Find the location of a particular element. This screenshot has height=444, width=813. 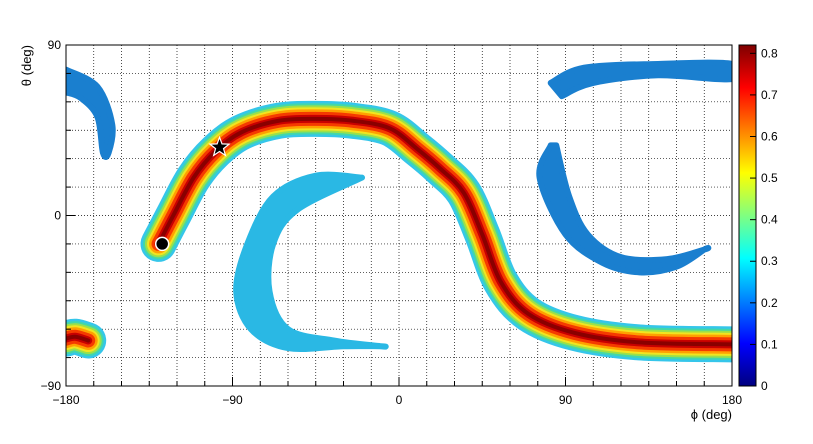

x-tick-label: −90 is located at coordinates (232, 400).